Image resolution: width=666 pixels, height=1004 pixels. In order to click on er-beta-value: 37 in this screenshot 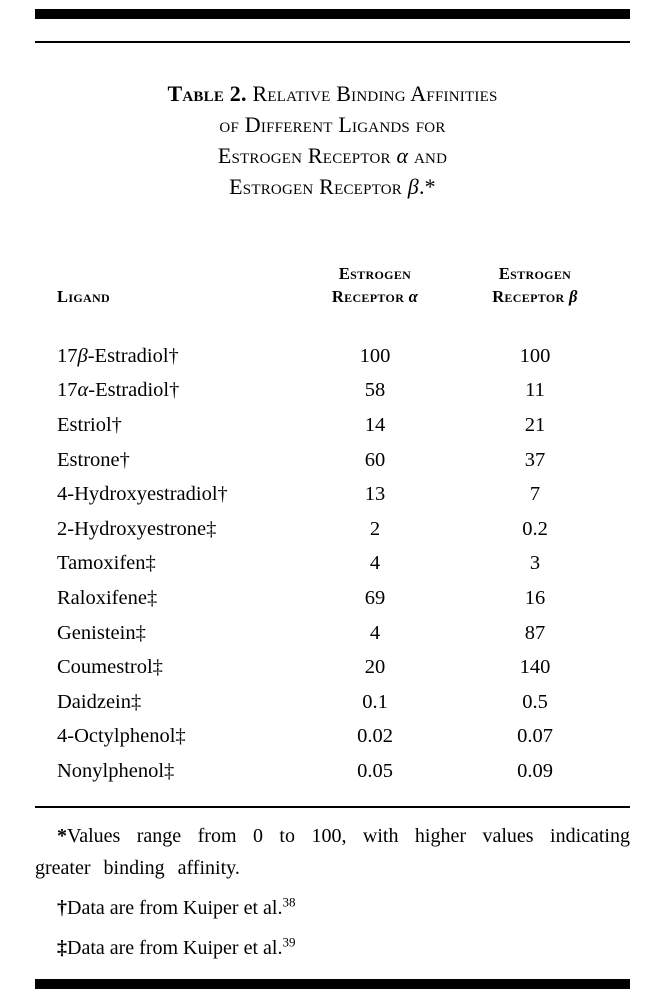, I will do `click(535, 459)`.